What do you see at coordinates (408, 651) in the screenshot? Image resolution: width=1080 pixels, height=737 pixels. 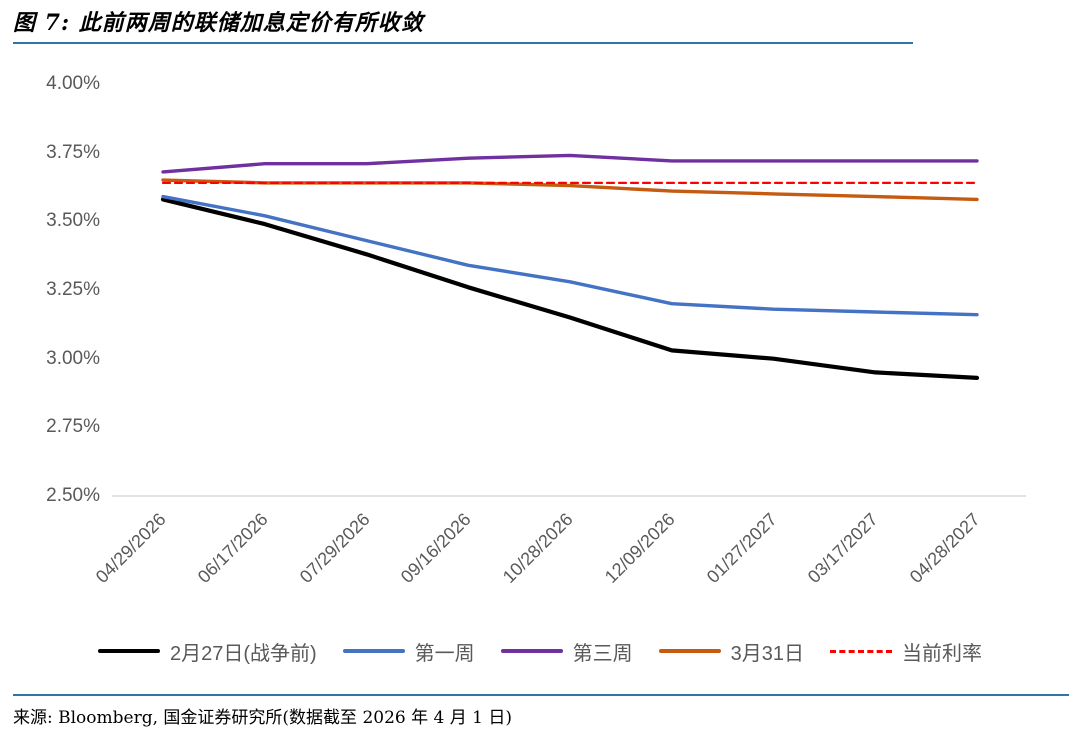 I see `legend-item: 第一周` at bounding box center [408, 651].